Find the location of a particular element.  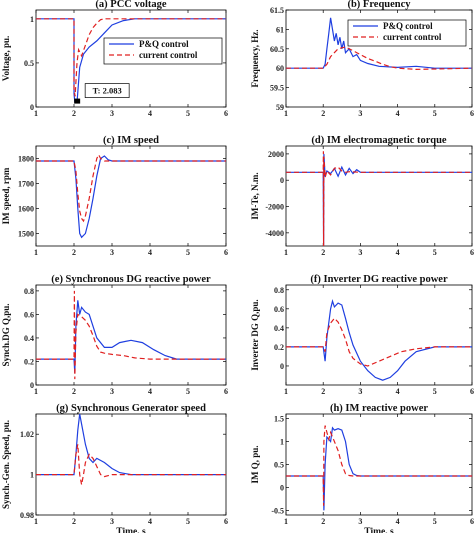

y-tick-label: 1500 is located at coordinates (26, 234).